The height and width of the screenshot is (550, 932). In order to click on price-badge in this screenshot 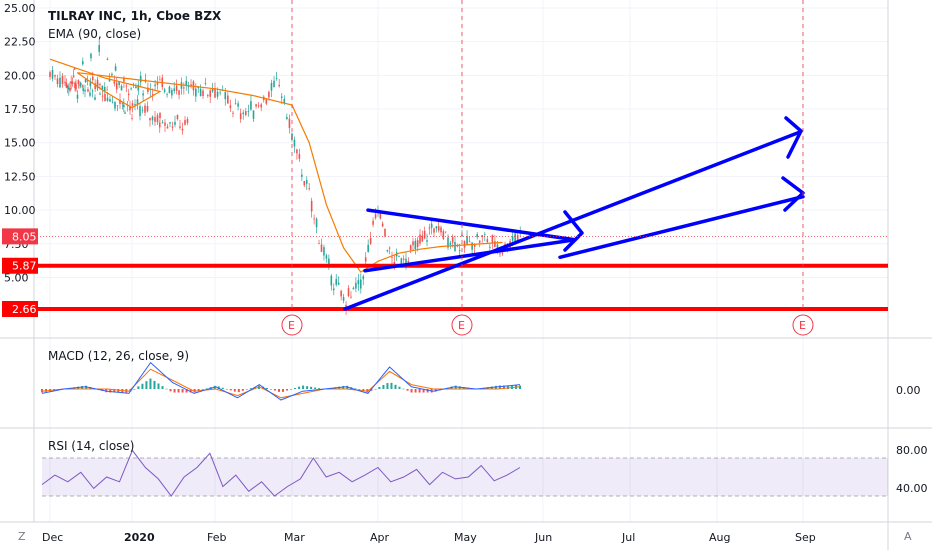, I will do `click(20, 236)`.